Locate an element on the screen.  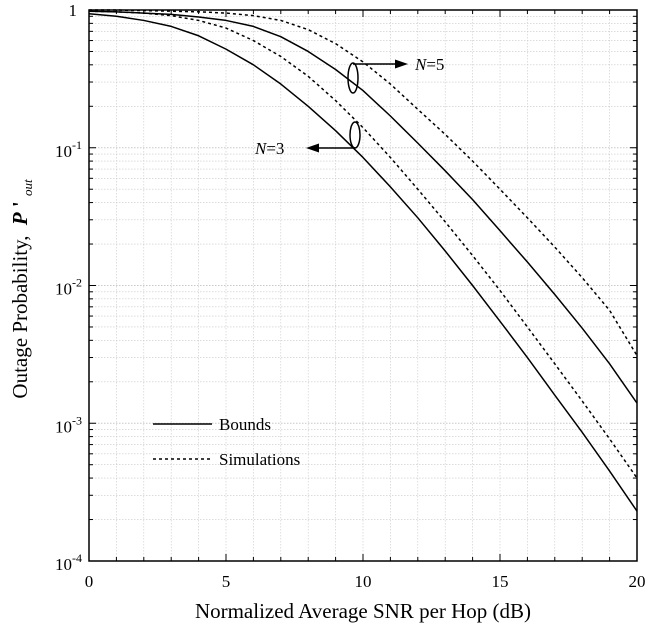
annotation-n3-arrowhead is located at coordinates (312, 148).